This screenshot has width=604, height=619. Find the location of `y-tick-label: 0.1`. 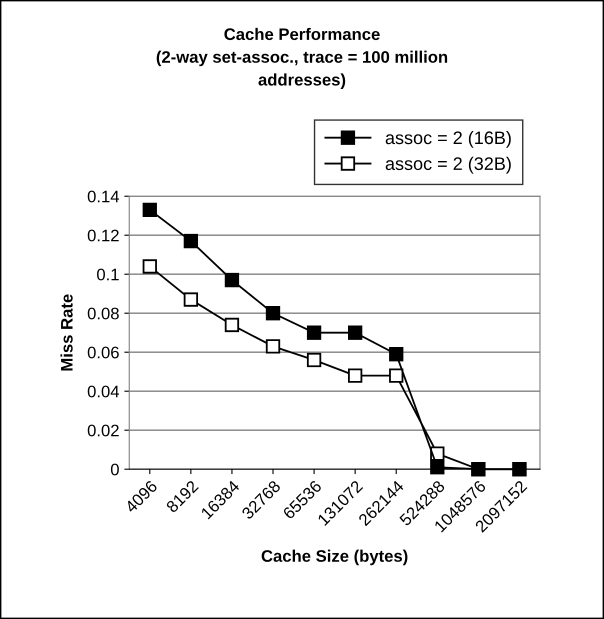

y-tick-label: 0.1 is located at coordinates (108, 274).